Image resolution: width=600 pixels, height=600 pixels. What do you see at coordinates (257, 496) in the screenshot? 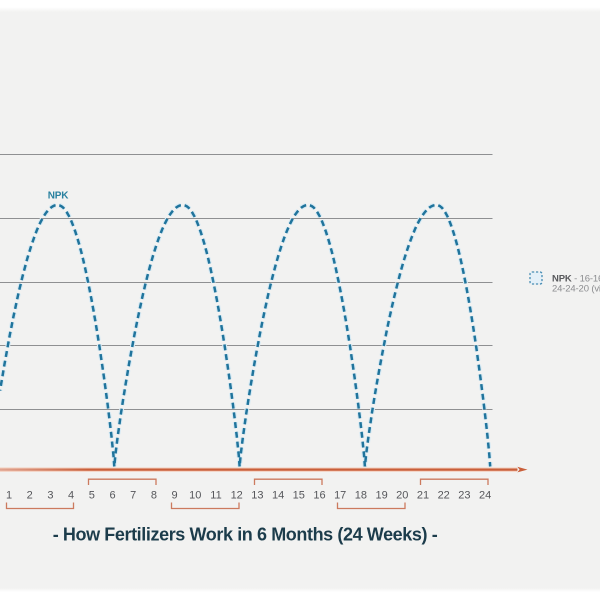
I see `svg-text: 13` at bounding box center [257, 496].